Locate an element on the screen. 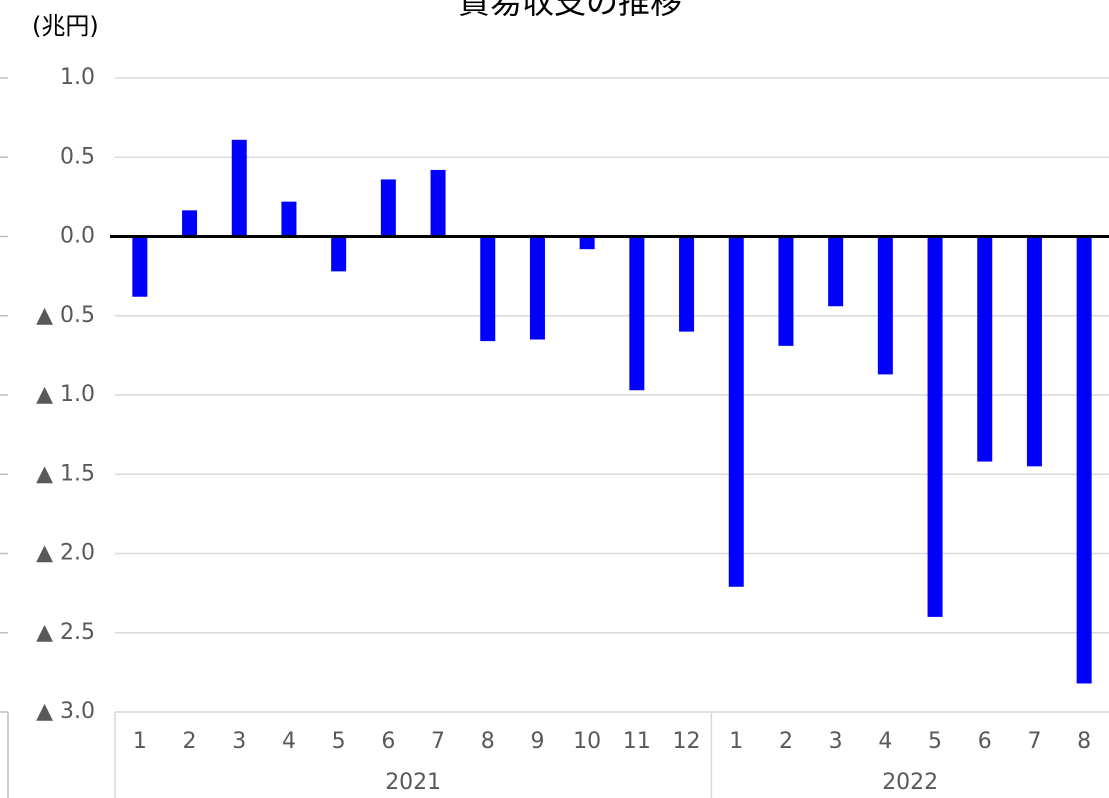 This screenshot has width=1109, height=798. y-tick-label: ▲ 0.5 is located at coordinates (65, 315).